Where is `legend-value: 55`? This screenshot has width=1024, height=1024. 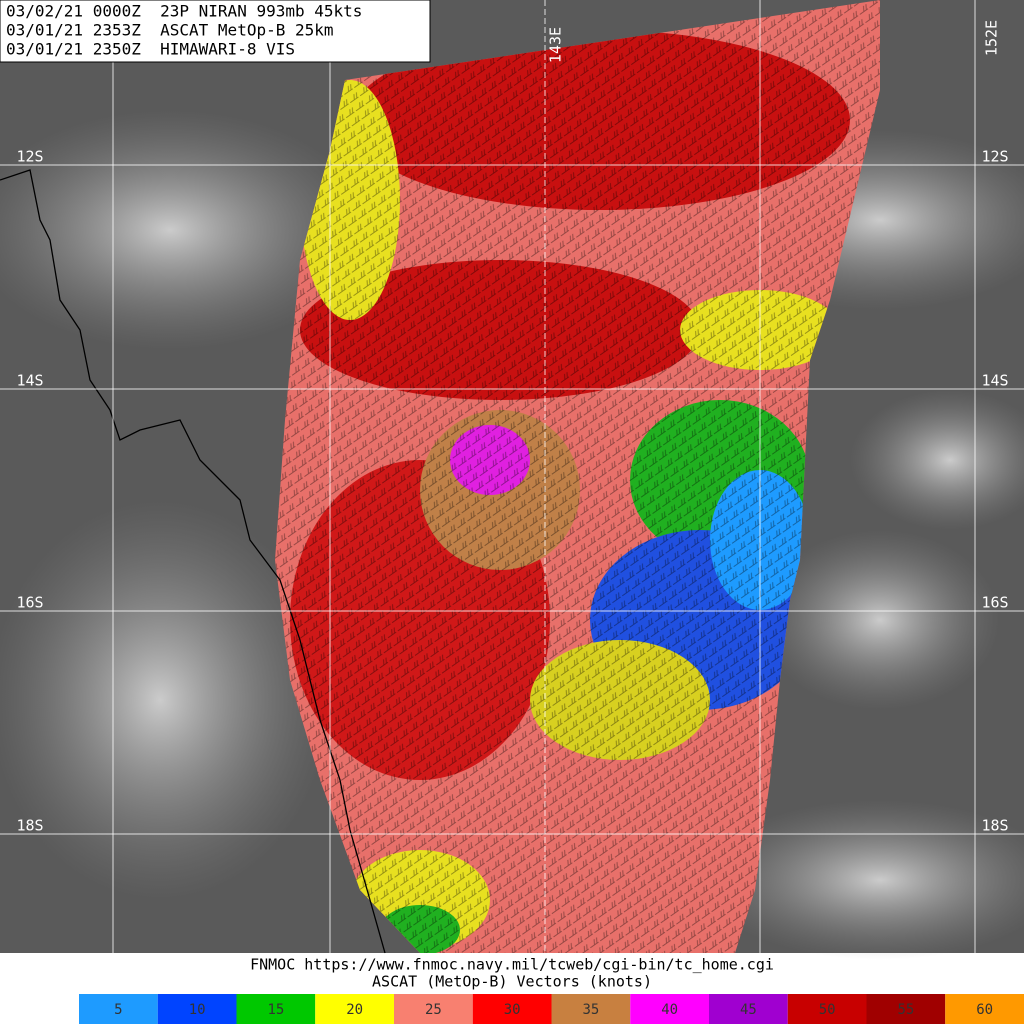 legend-value: 55 is located at coordinates (905, 1010).